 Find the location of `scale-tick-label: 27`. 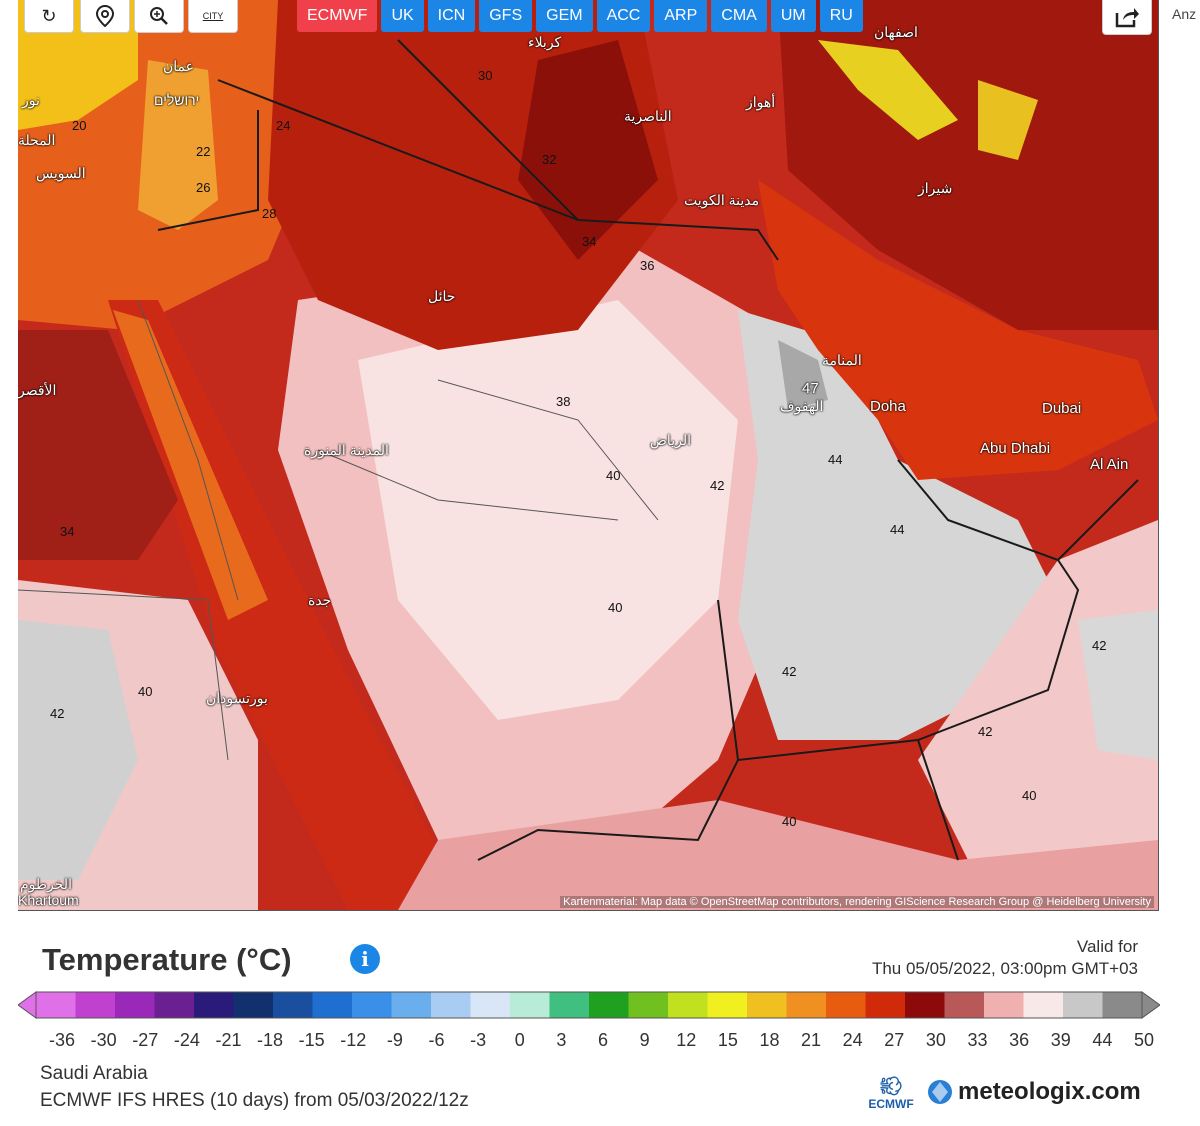

scale-tick-label: 27 is located at coordinates (894, 1040).